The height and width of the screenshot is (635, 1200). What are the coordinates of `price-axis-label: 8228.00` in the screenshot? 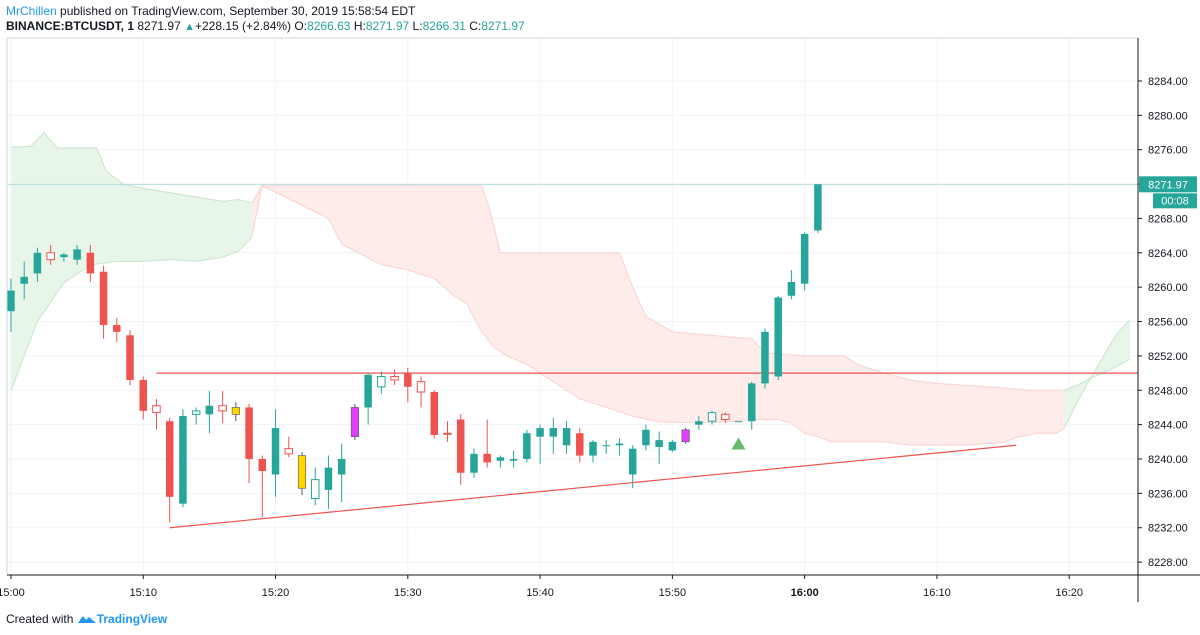 It's located at (1168, 563).